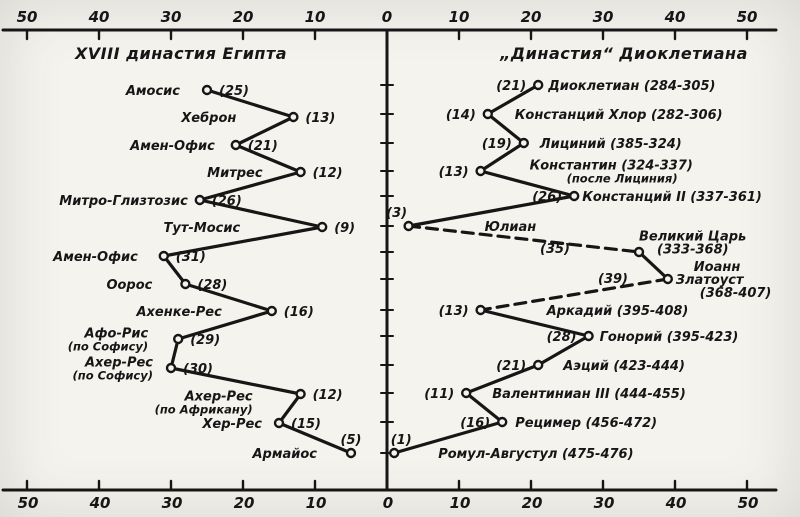  I want to click on axis-tick-label: 40, so click(675, 17).